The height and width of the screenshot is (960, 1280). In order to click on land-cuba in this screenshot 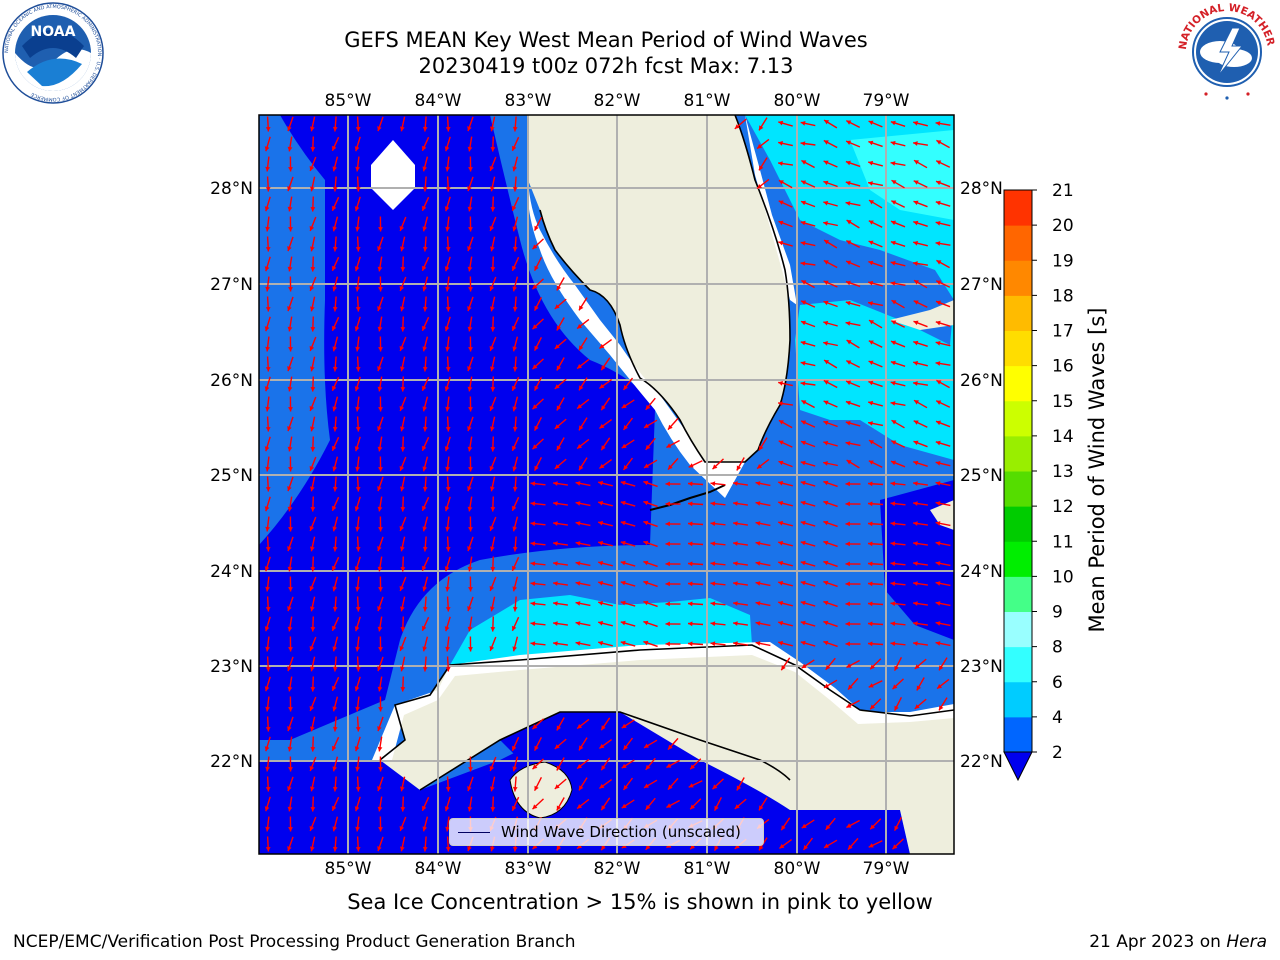, I will do `click(667, 749)`.